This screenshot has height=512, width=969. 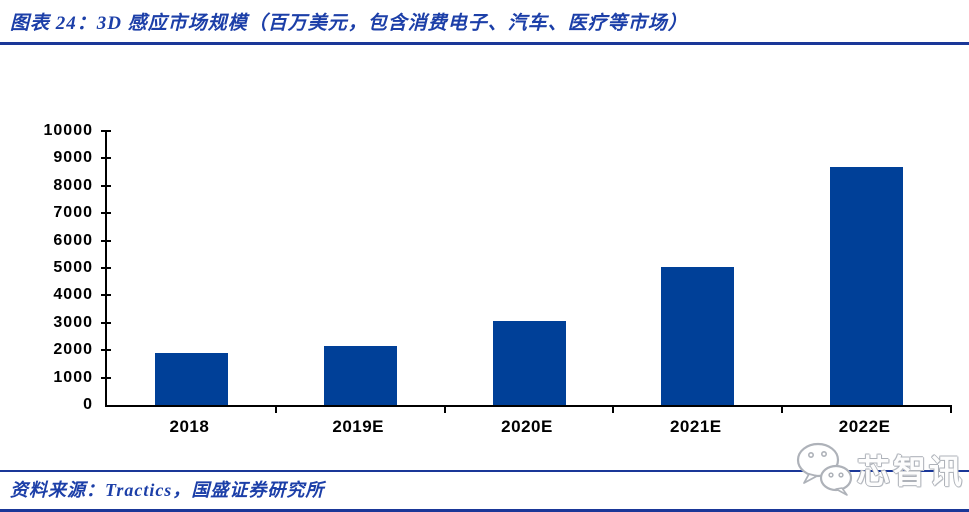 I want to click on y-axis-tick-label: 7000, so click(x=73, y=213).